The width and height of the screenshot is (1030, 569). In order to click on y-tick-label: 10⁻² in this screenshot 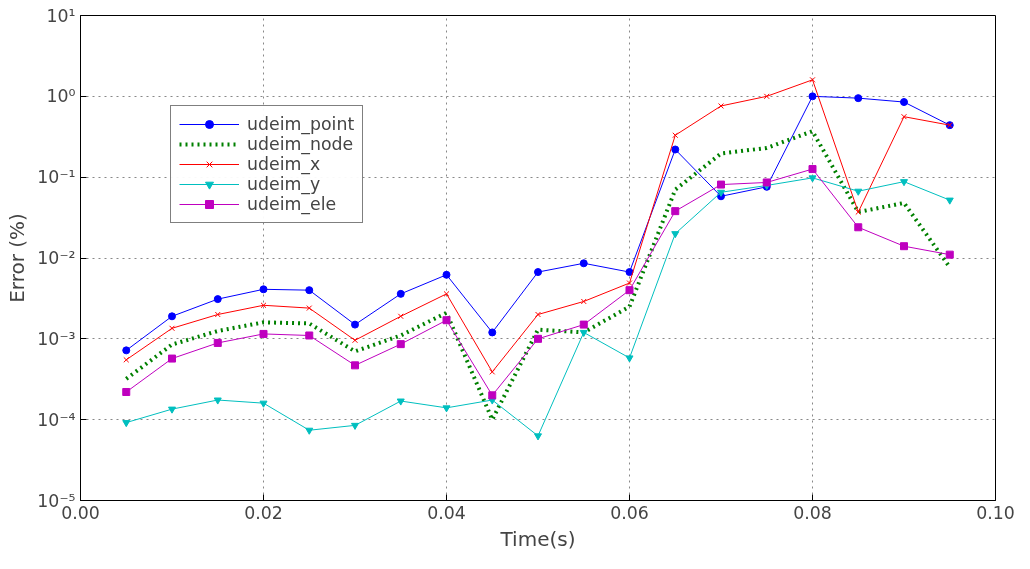, I will do `click(56, 258)`.